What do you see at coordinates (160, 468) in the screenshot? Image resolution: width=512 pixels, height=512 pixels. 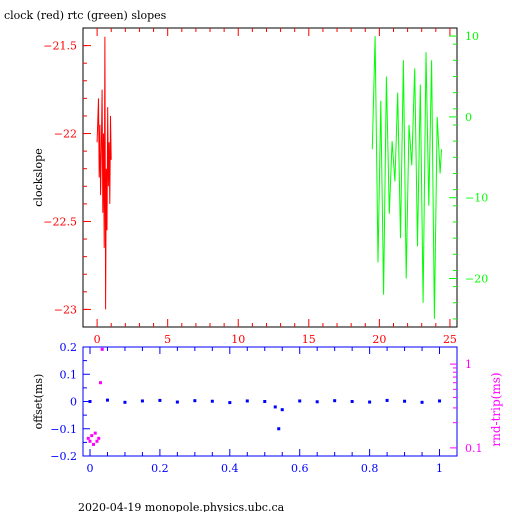 I see `bottom-x-tick-label: 0.2` at bounding box center [160, 468].